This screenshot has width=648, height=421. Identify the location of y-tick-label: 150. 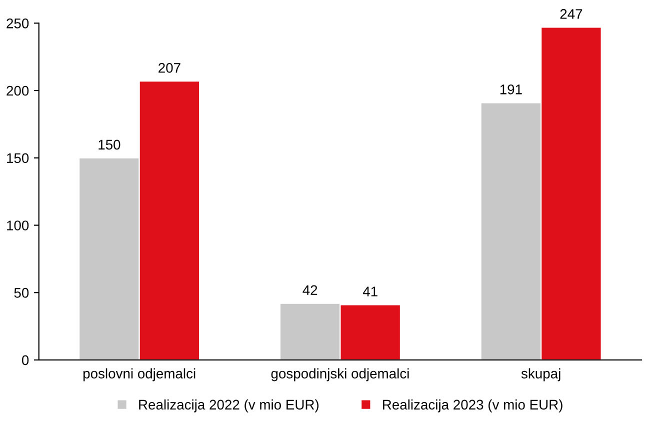
(18, 158).